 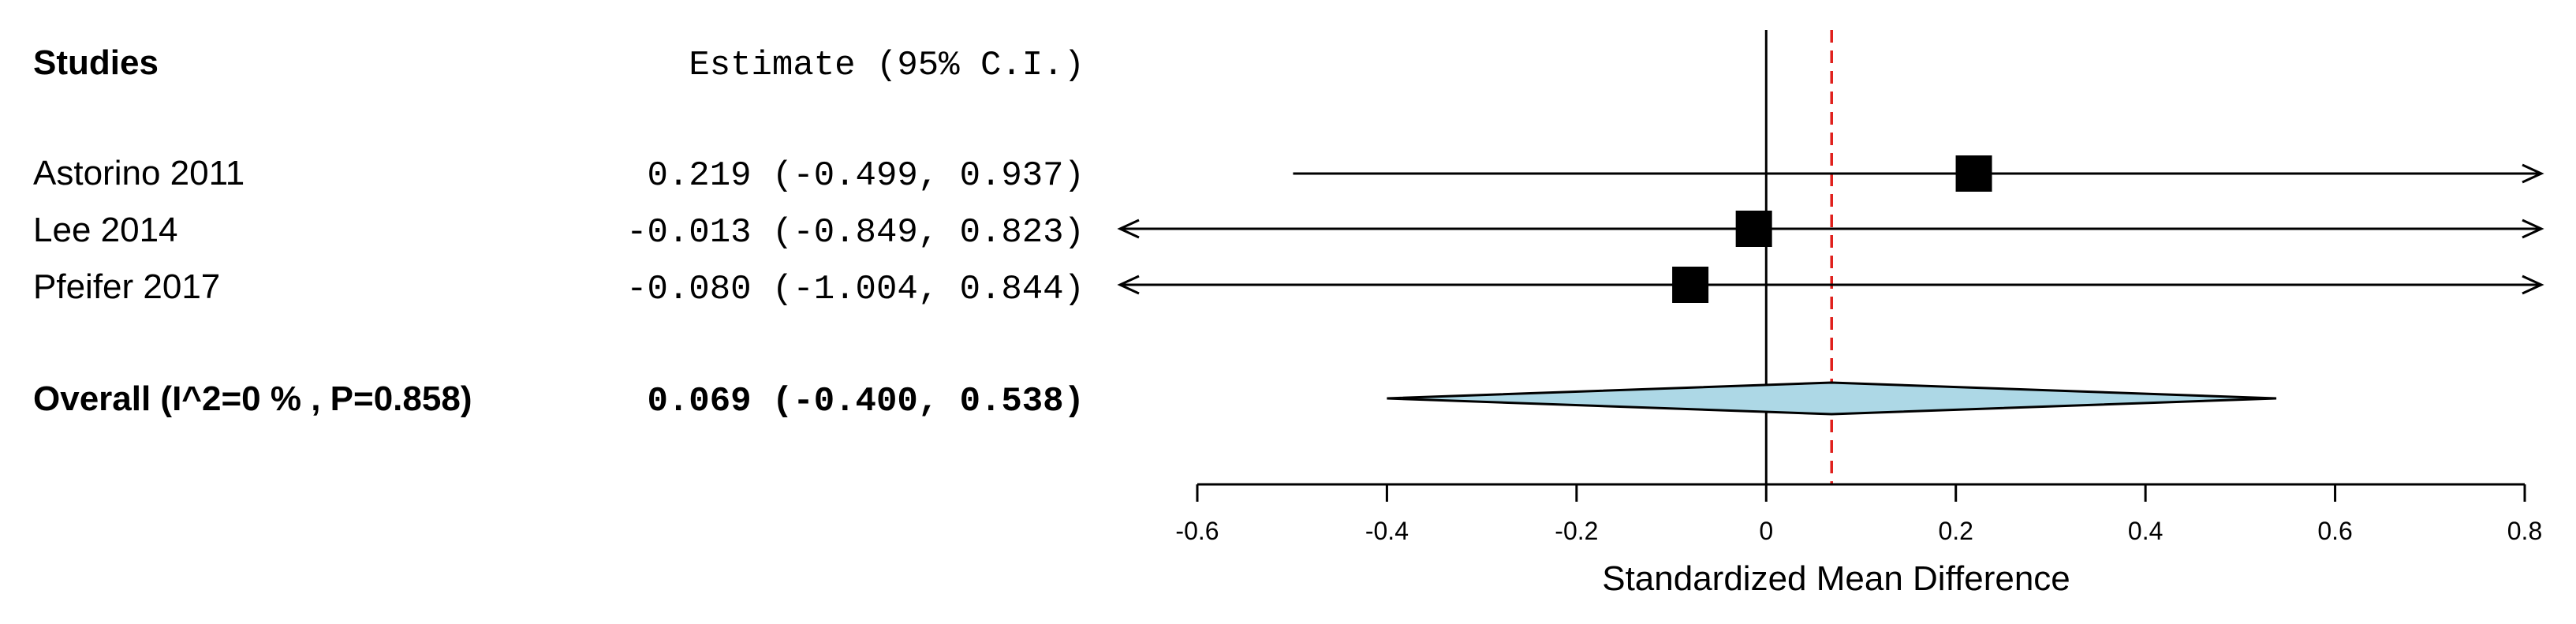 I want to click on study-label: Astorino 2011, so click(x=139, y=173).